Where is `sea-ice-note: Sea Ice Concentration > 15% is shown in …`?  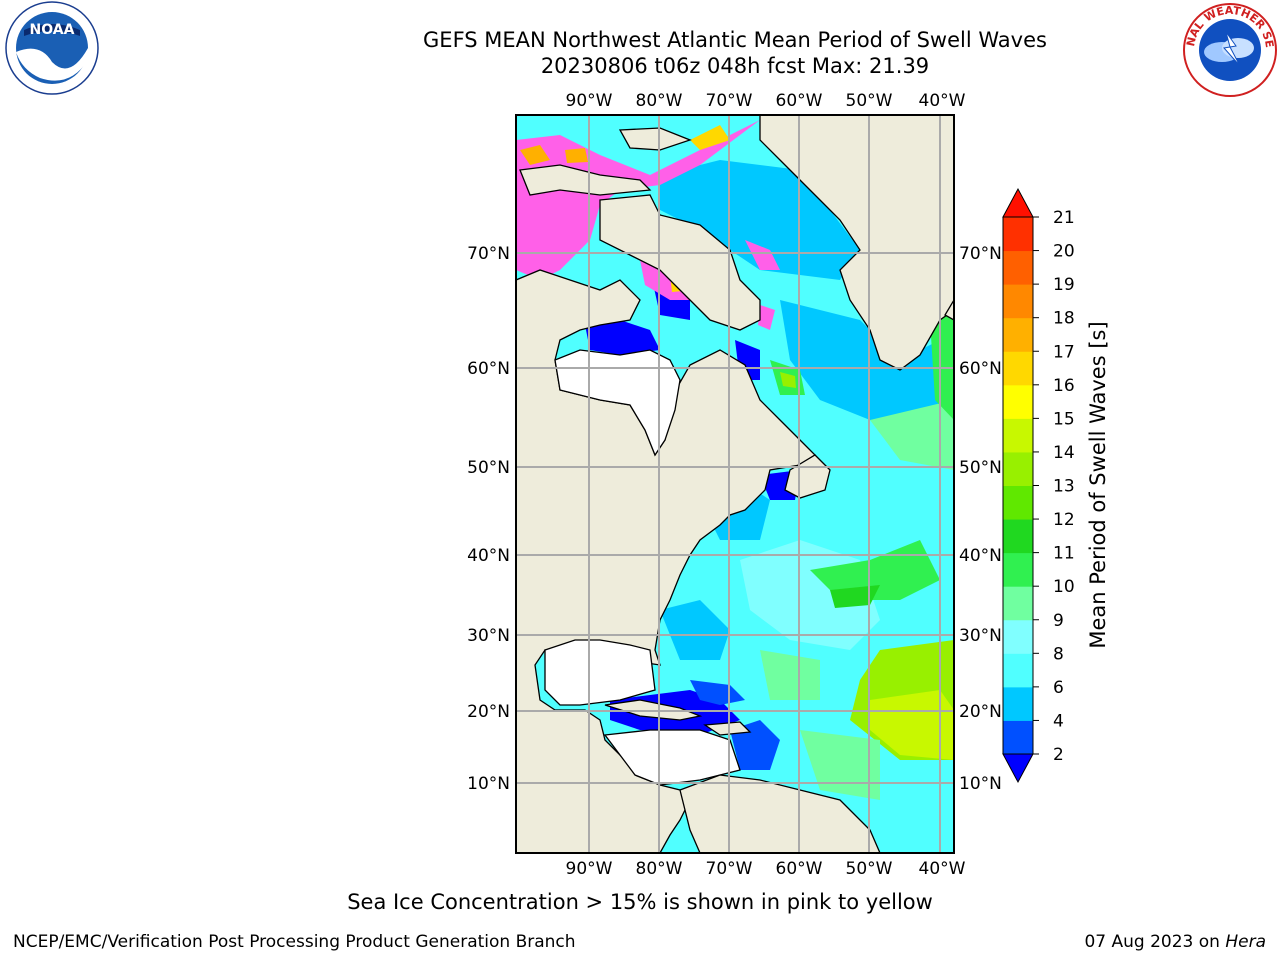
sea-ice-note: Sea Ice Concentration > 15% is shown in … is located at coordinates (640, 902).